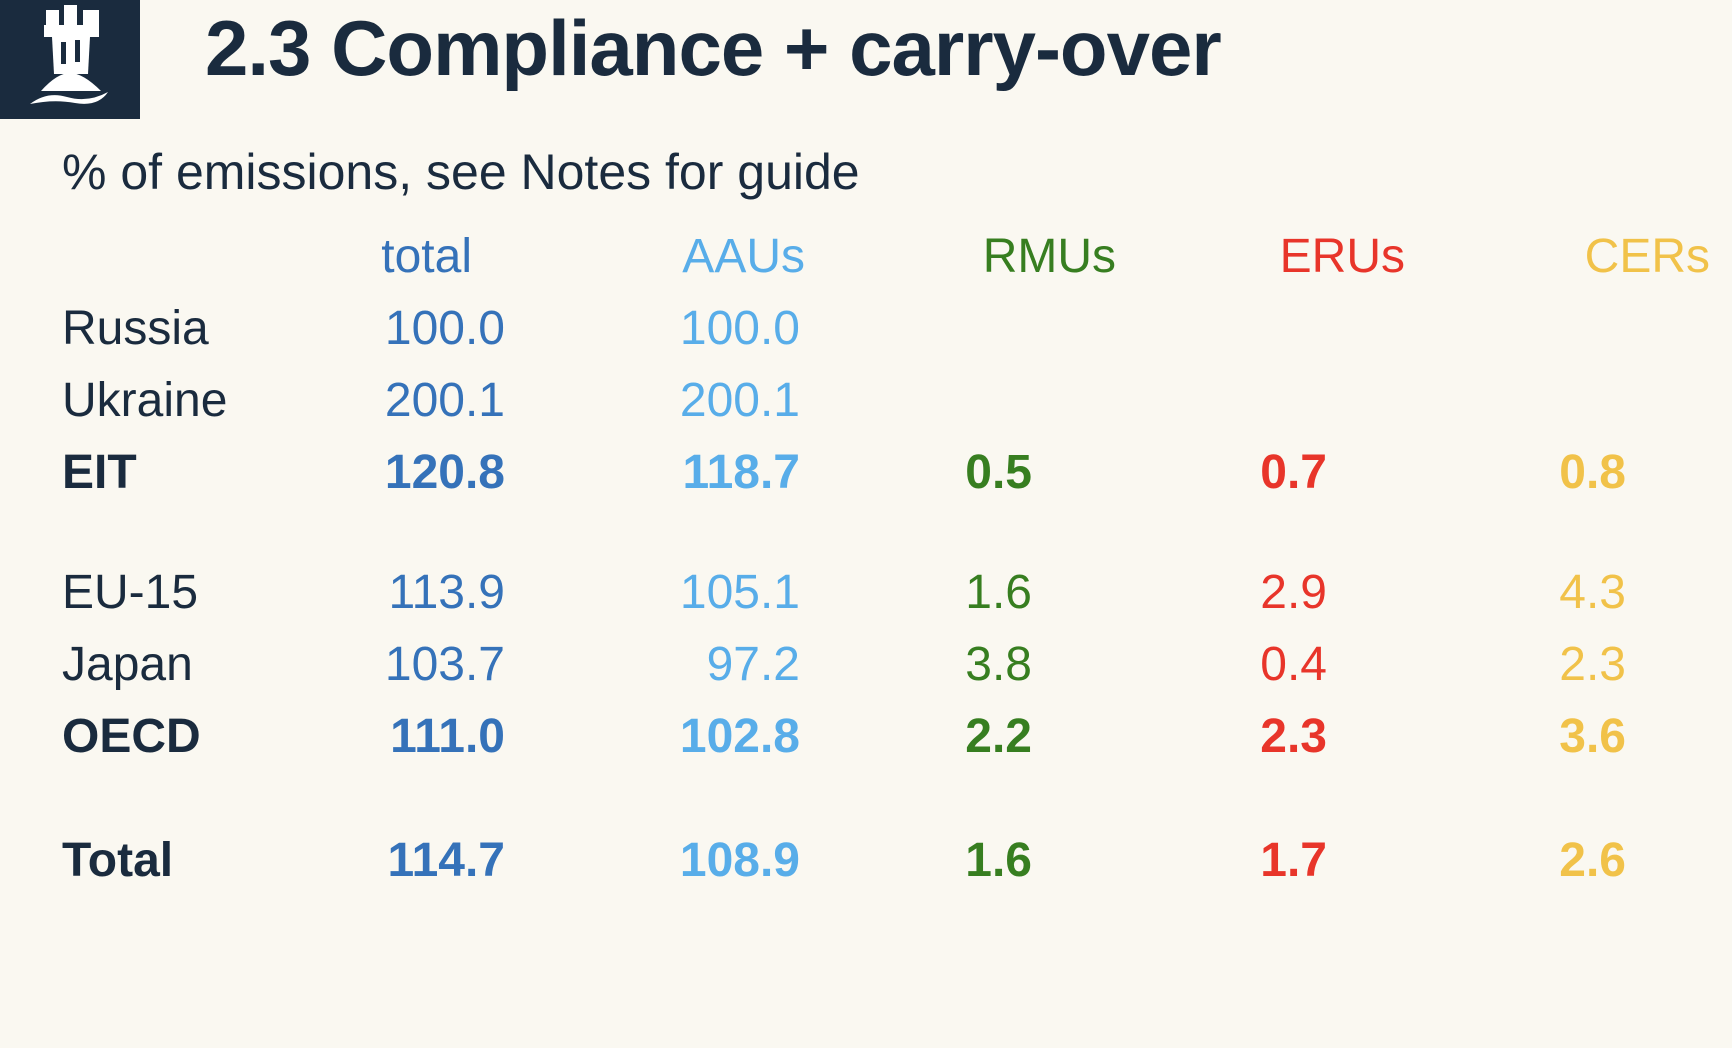  What do you see at coordinates (739, 860) in the screenshot?
I see `value-cell: 108.9` at bounding box center [739, 860].